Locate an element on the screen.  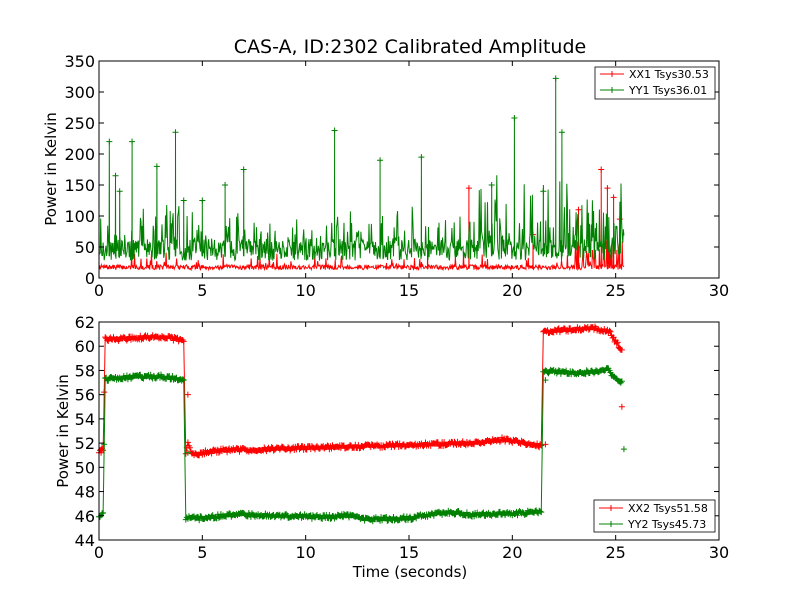
bottom-legend-box is located at coordinates (654, 516).